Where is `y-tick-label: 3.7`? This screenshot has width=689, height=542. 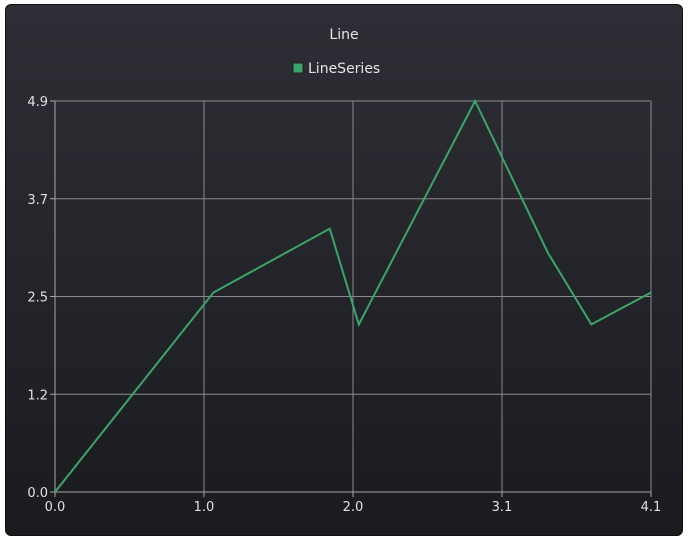
y-tick-label: 3.7 is located at coordinates (37, 200).